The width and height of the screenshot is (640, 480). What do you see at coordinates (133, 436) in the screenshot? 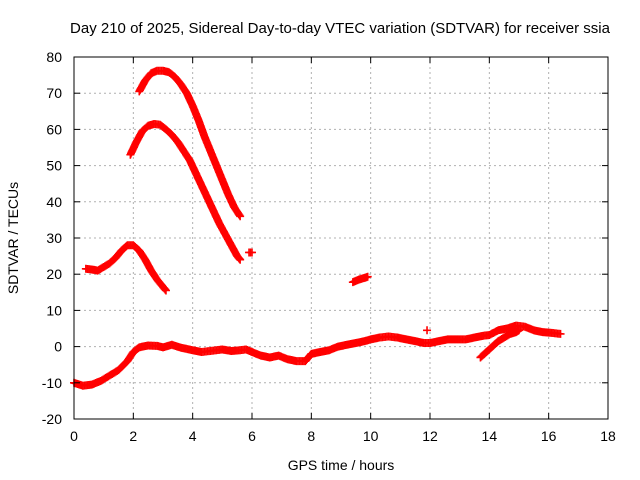
I see `x-tick-label: 2` at bounding box center [133, 436].